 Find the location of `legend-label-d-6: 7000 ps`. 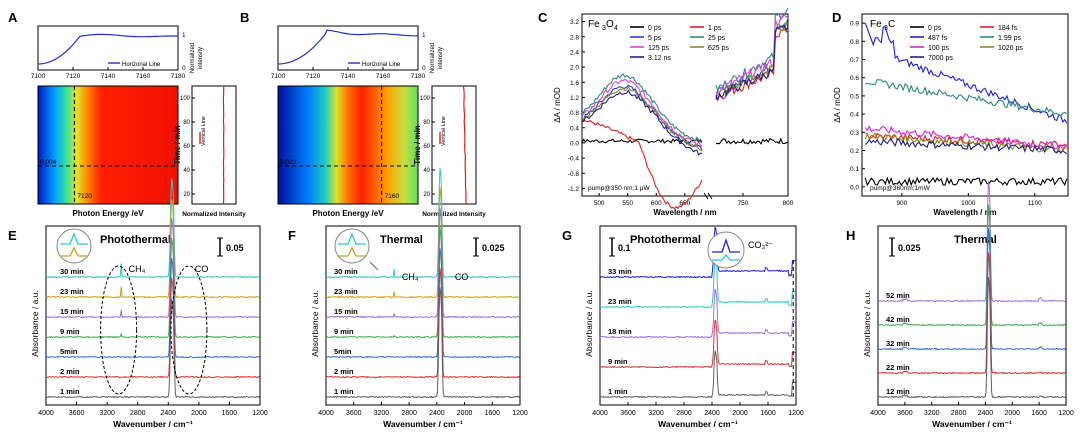

legend-label-d-6: 7000 ps is located at coordinates (940, 58).